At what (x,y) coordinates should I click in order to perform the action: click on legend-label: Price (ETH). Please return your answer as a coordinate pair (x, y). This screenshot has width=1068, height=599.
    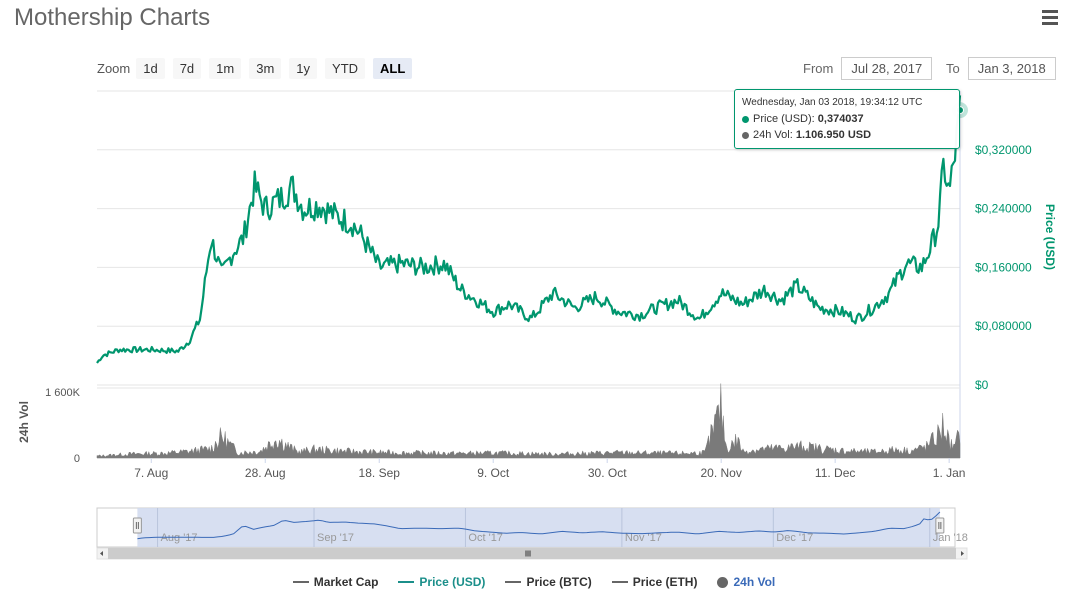
    Looking at the image, I should click on (665, 582).